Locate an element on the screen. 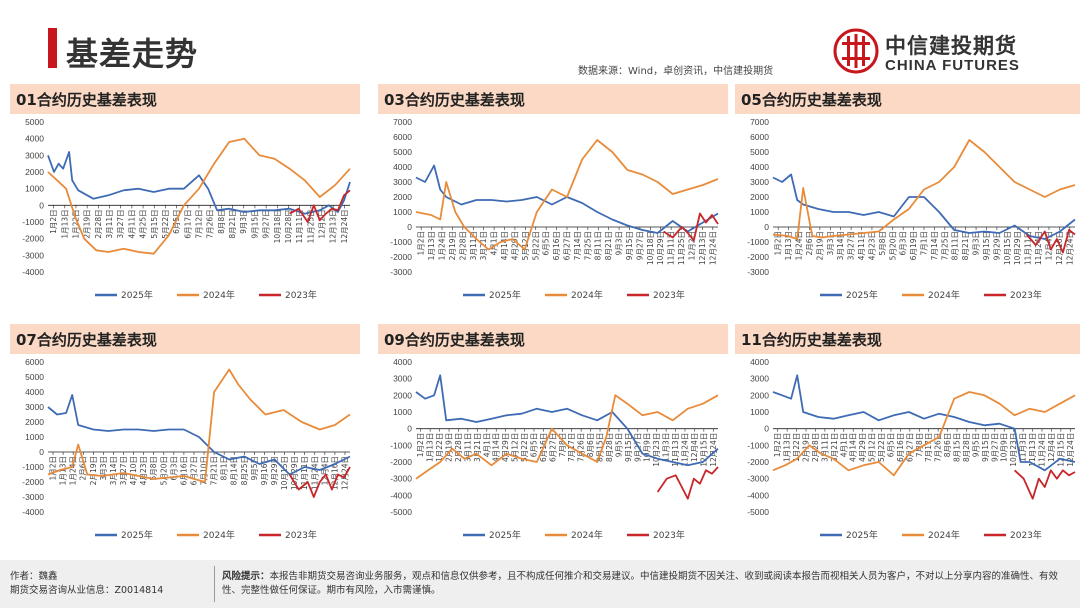 This screenshot has height=608, width=1080. series-line-2024年 is located at coordinates (567, 437).